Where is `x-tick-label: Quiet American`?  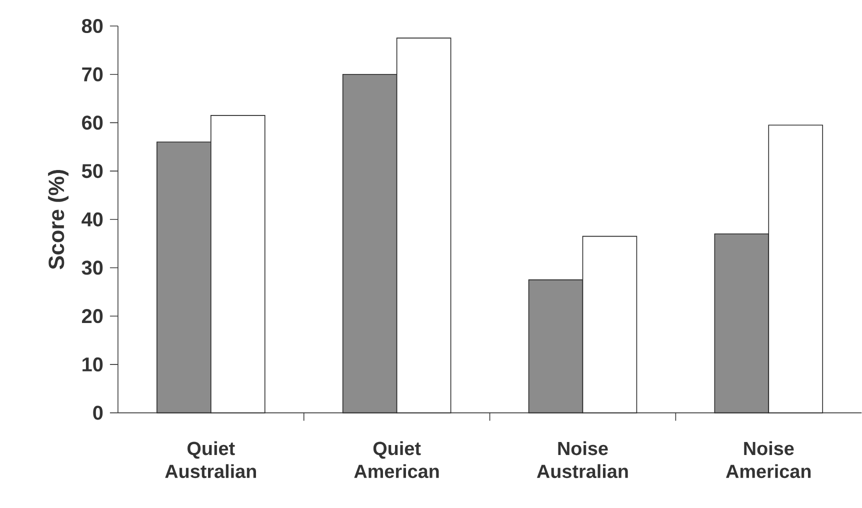
x-tick-label: Quiet American is located at coordinates (396, 459).